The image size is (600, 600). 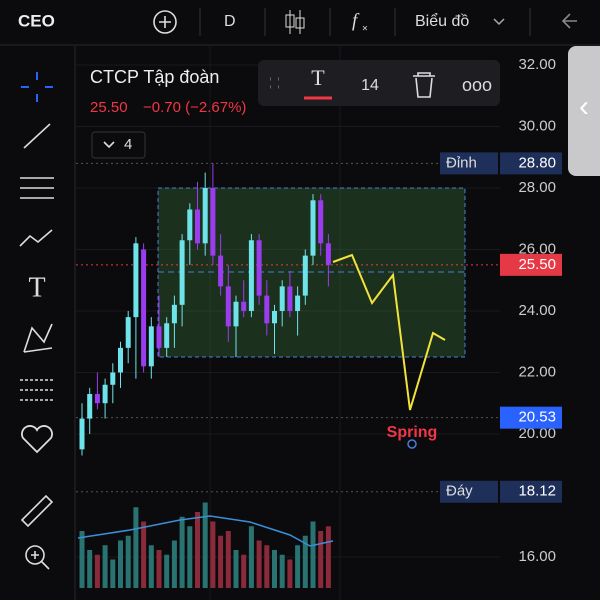 What do you see at coordinates (537, 64) in the screenshot?
I see `price-label: 32.00` at bounding box center [537, 64].